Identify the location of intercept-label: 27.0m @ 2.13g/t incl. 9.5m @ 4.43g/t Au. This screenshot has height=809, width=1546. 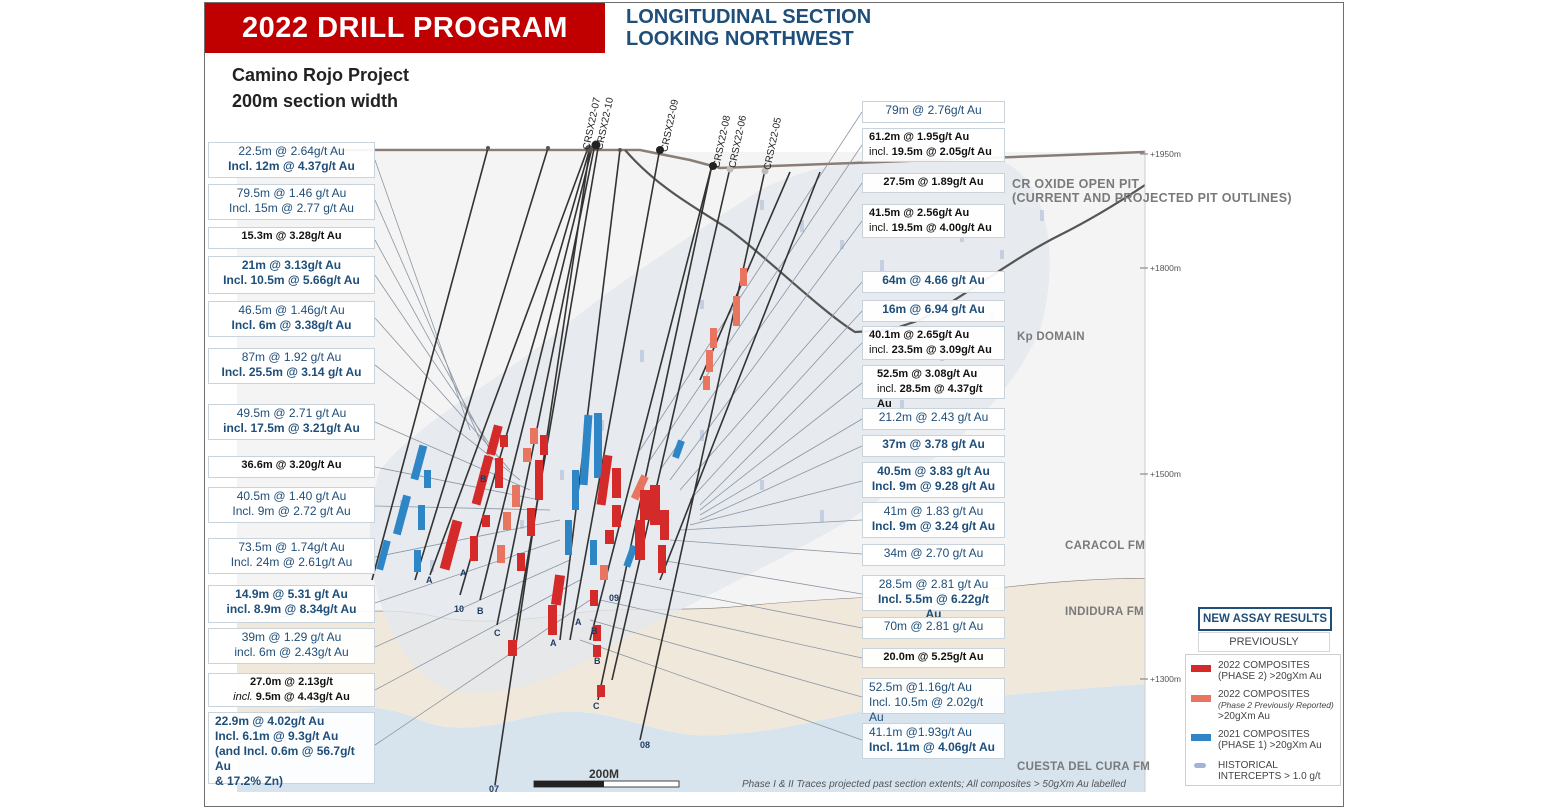
(291, 690).